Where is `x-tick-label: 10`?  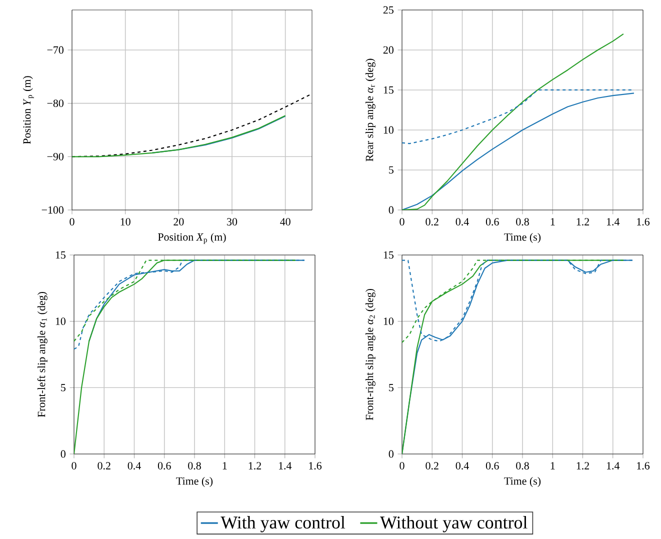
x-tick-label: 10 is located at coordinates (125, 222).